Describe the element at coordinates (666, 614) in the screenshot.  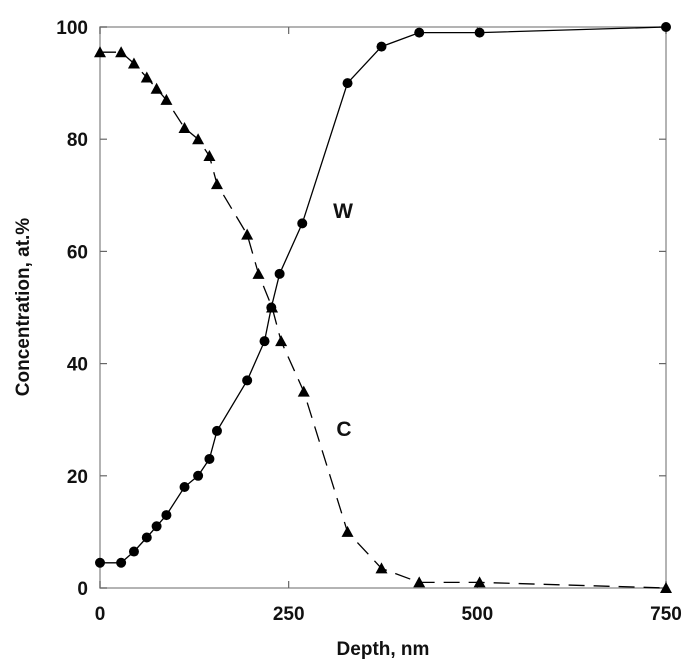
I see `x-tick-label: 750` at that location.